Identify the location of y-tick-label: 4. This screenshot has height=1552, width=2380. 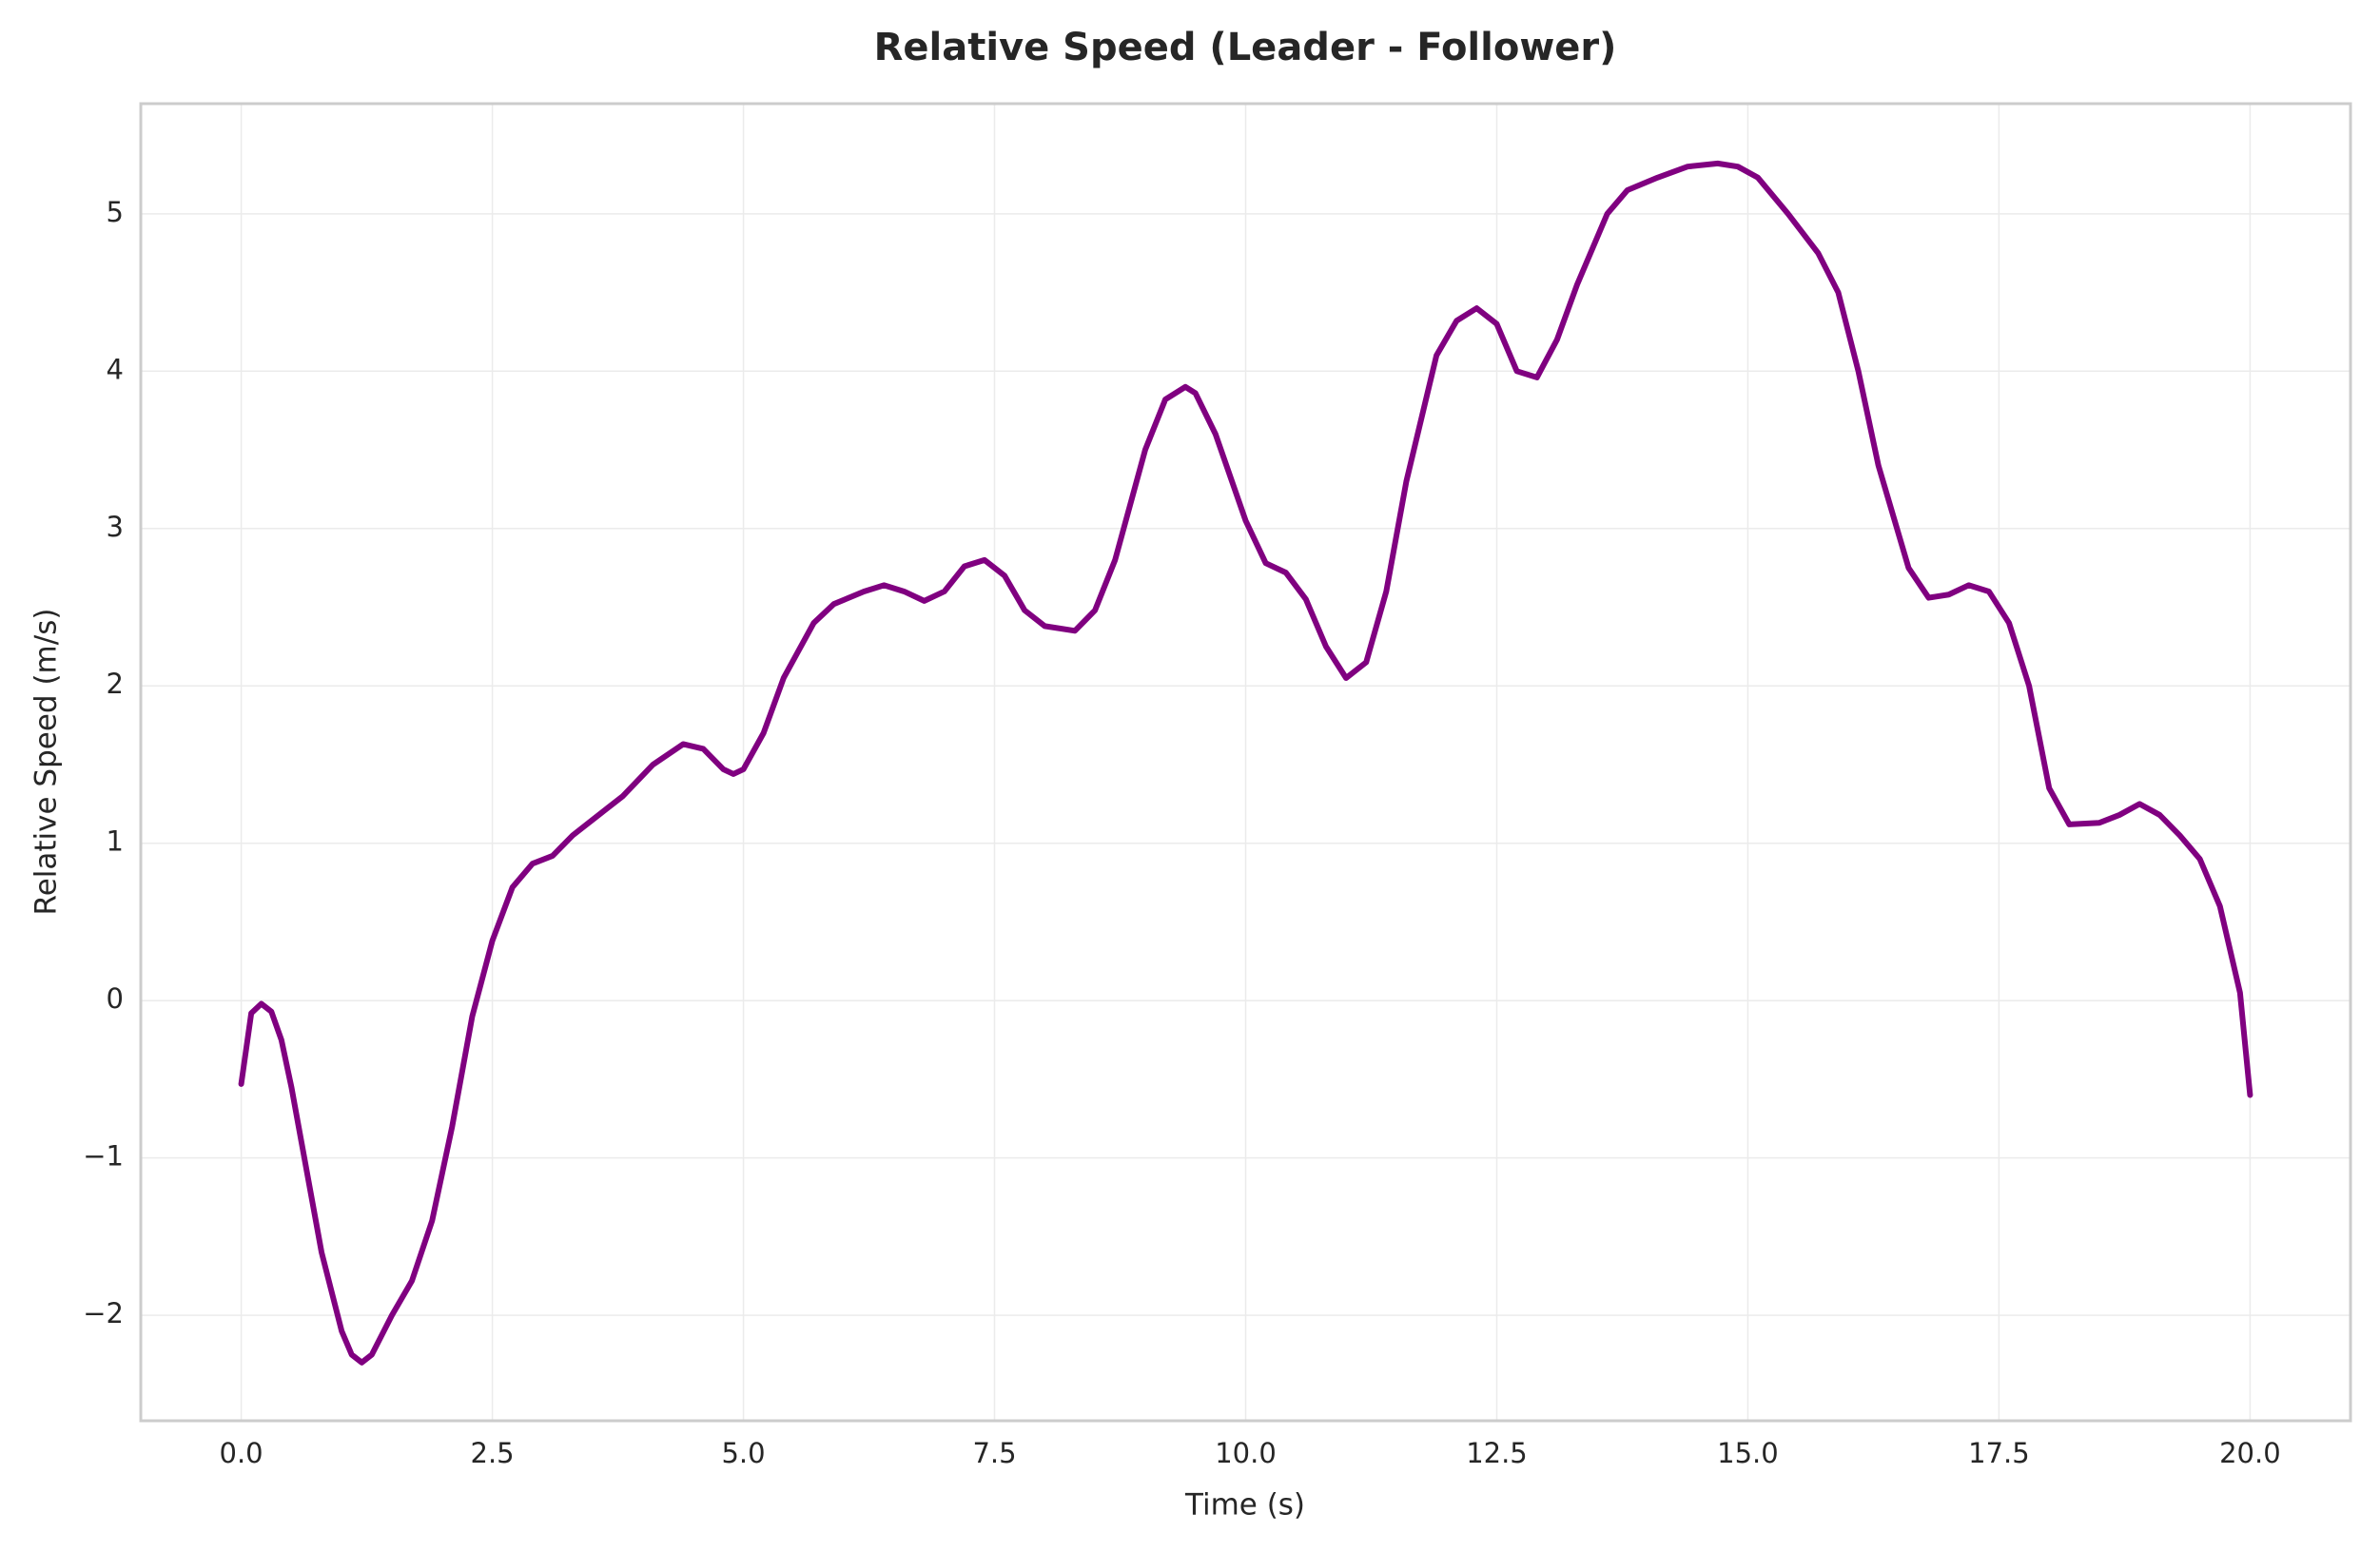
(115, 369).